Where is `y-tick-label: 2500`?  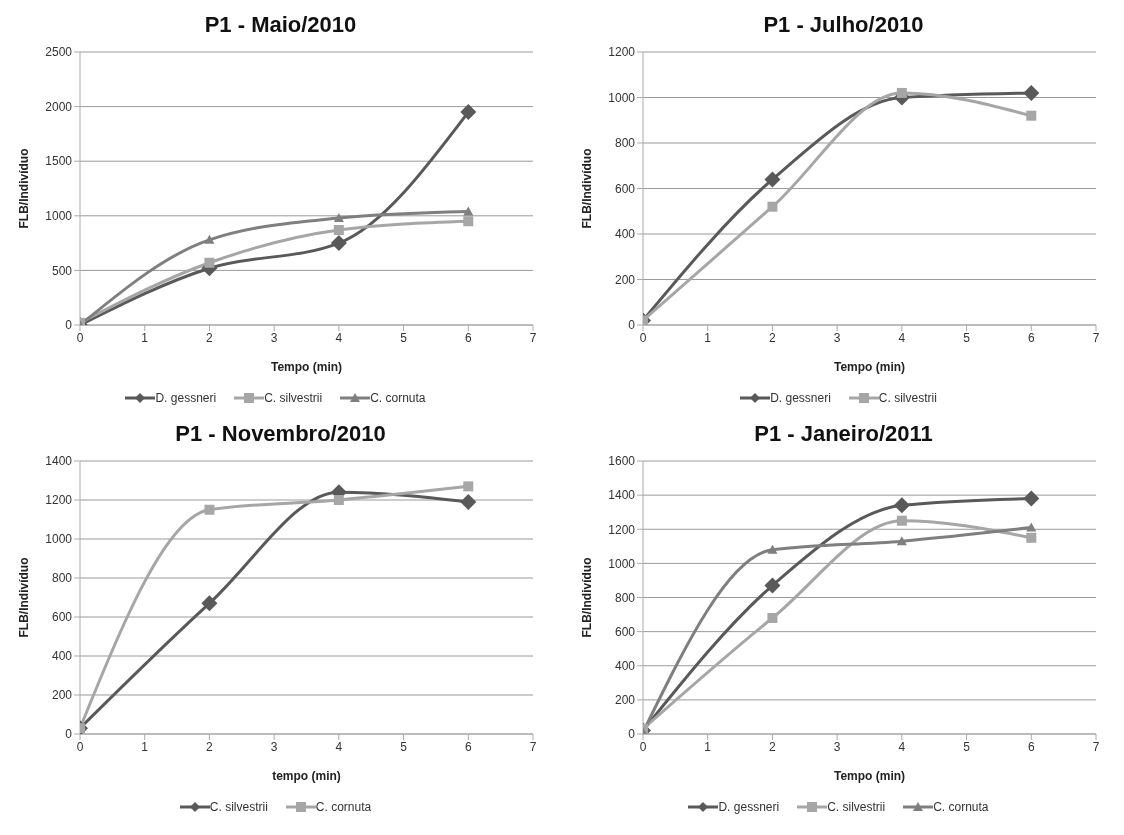
y-tick-label: 2500 is located at coordinates (59, 52).